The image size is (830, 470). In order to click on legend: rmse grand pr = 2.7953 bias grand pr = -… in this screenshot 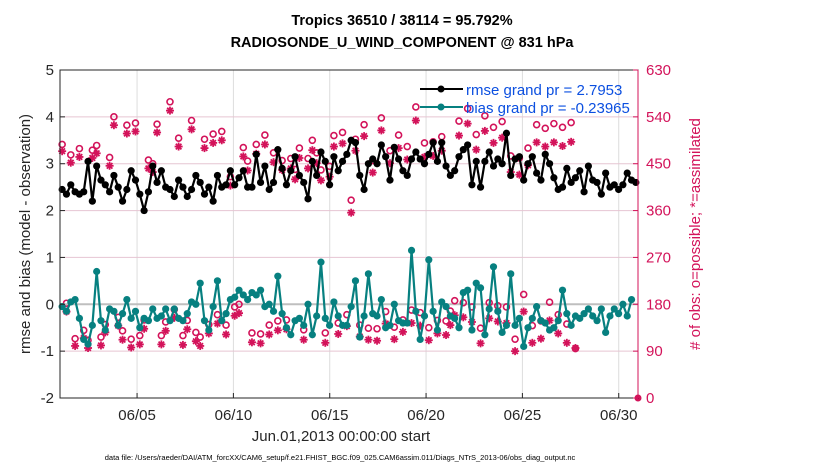, I will do `click(525, 99)`.